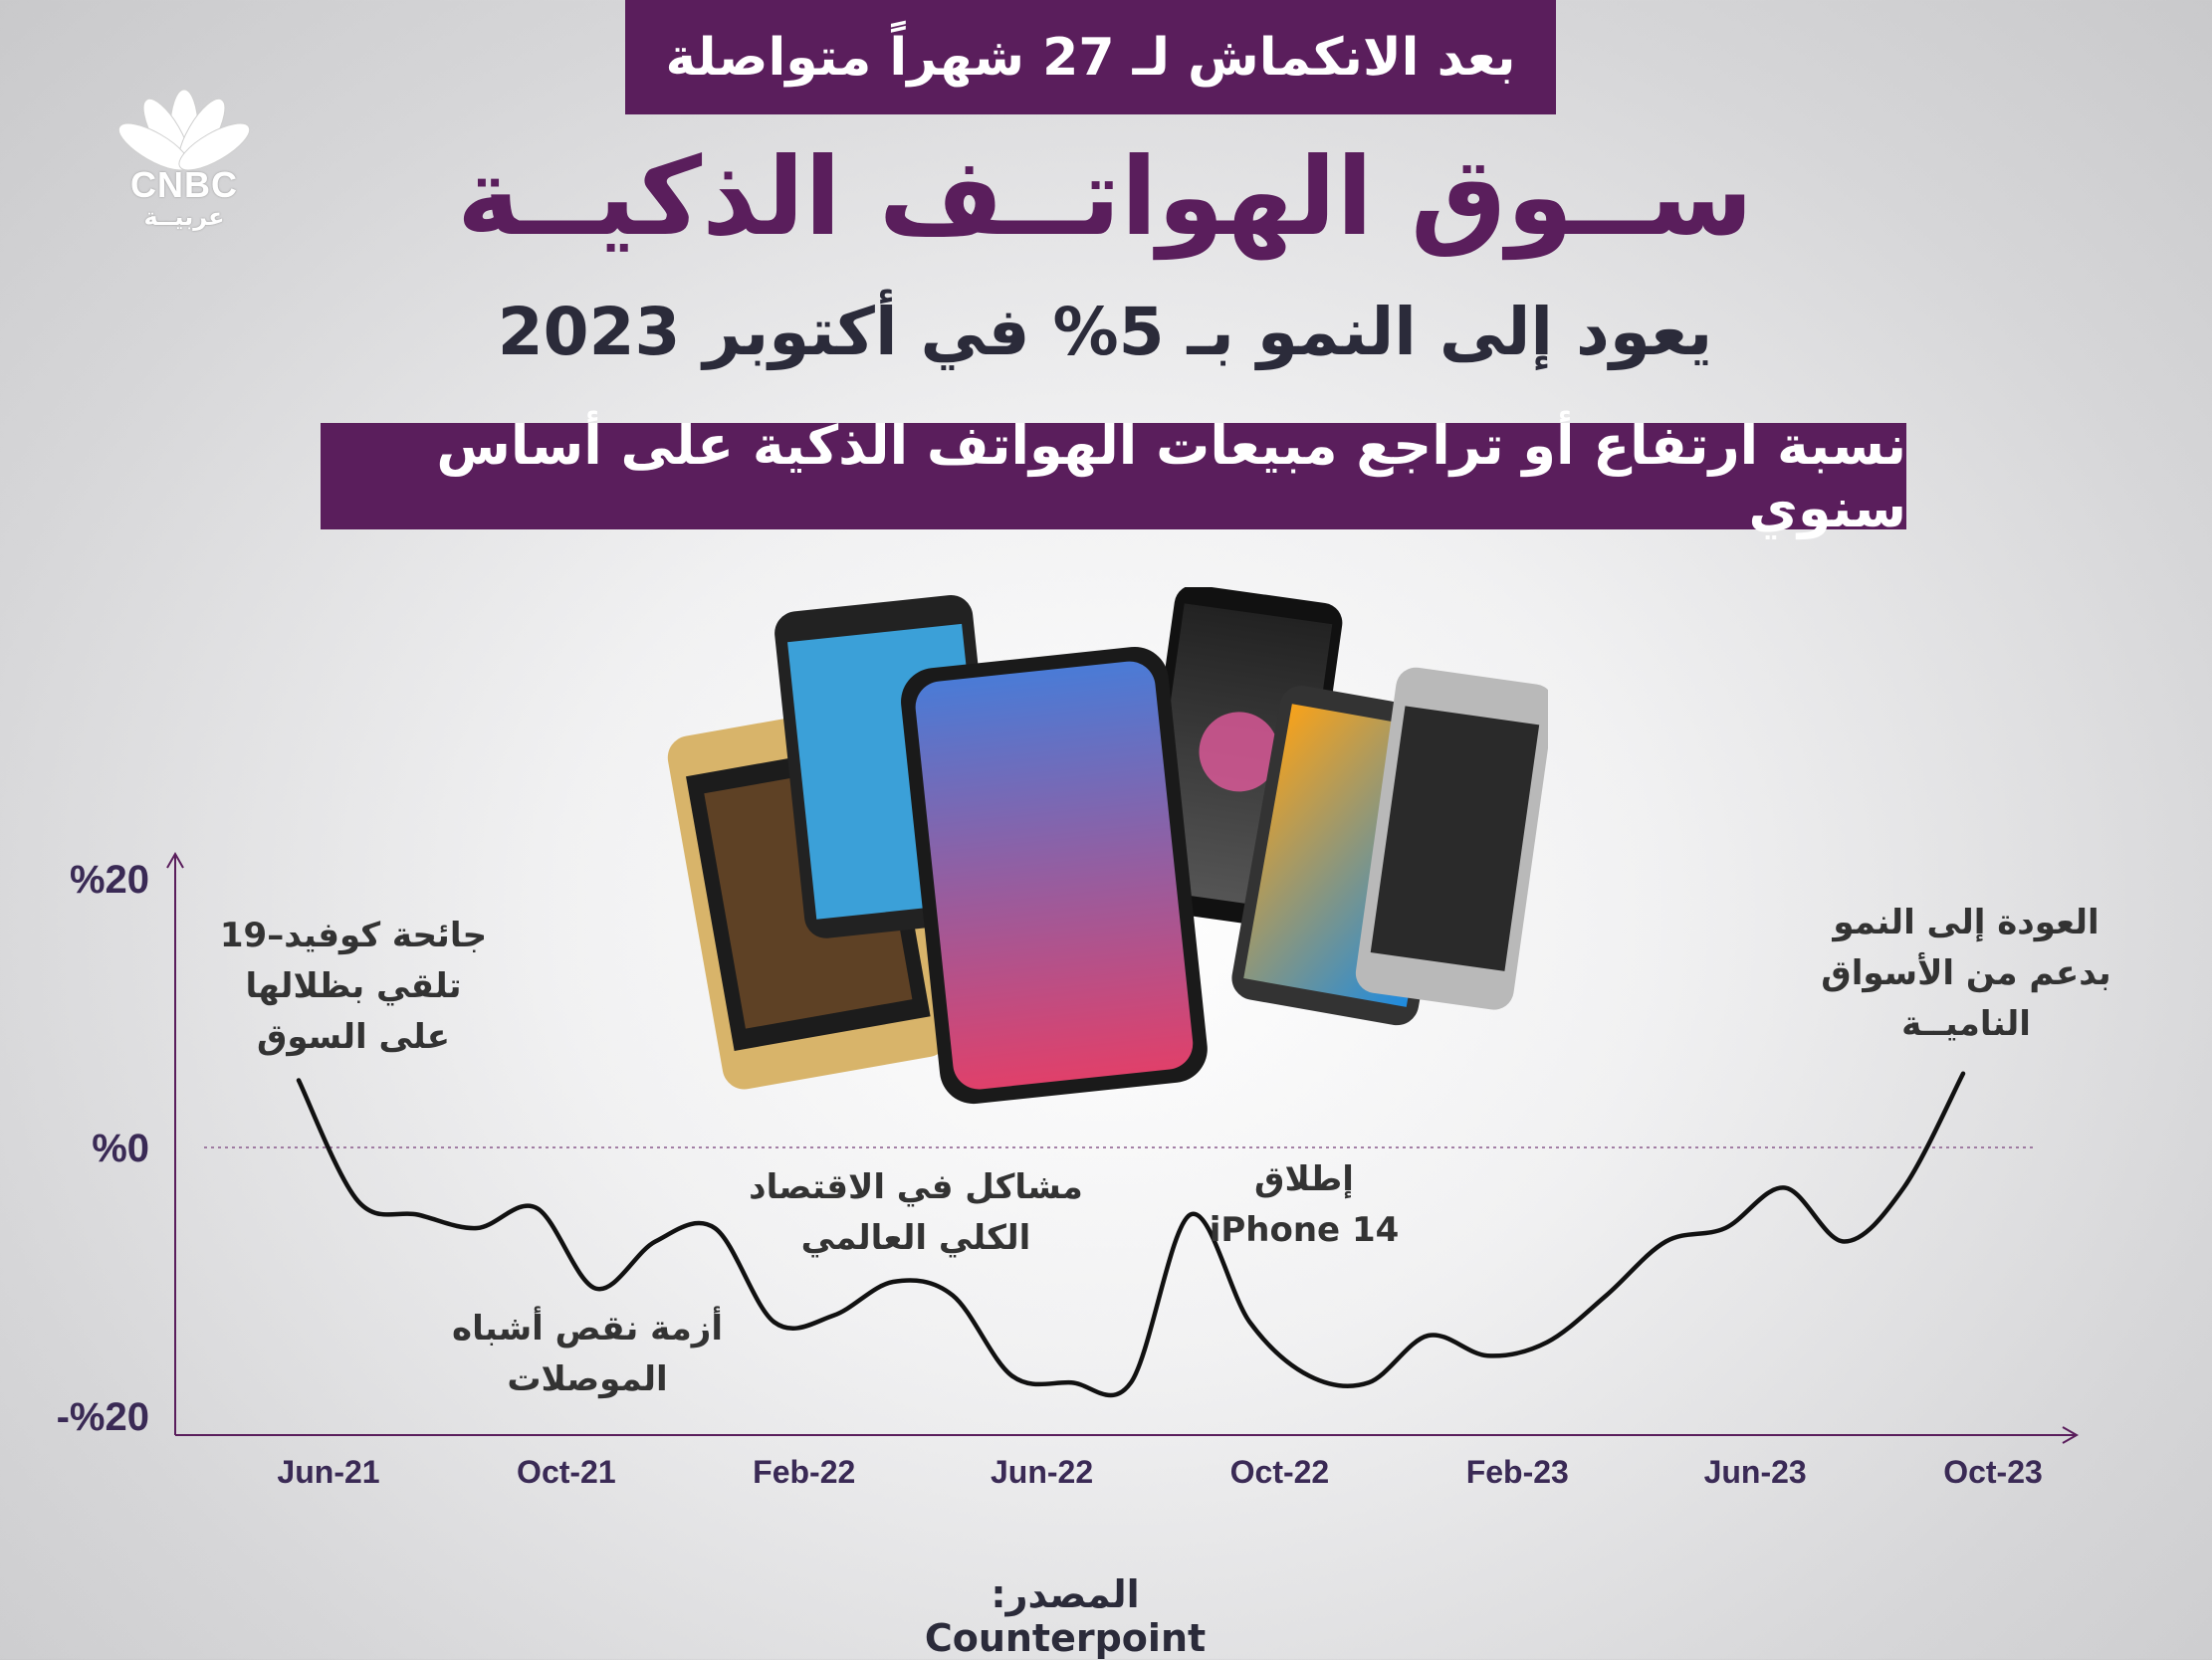 The height and width of the screenshot is (1660, 2212). Describe the element at coordinates (1090, 57) in the screenshot. I see `top-banner: بعد الانكماش لـ 27 شهراً متواصلة` at that location.